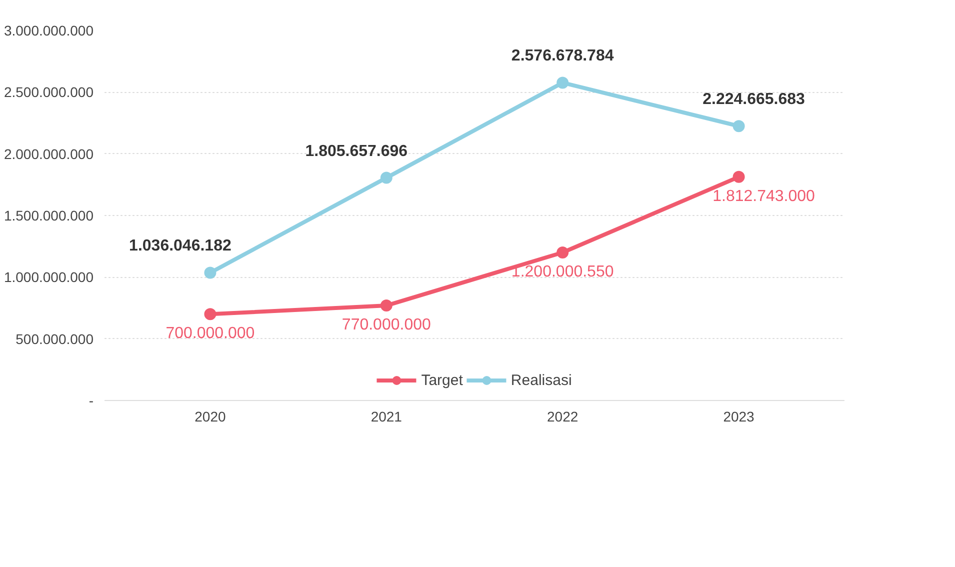 Image resolution: width=955 pixels, height=567 pixels. Describe the element at coordinates (386, 325) in the screenshot. I see `data-label: 770.000.000` at that location.